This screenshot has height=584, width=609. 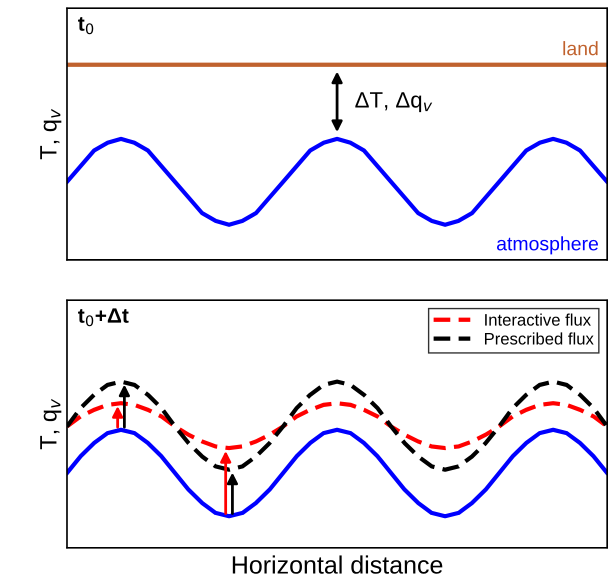 What do you see at coordinates (539, 338) in the screenshot?
I see `legend-label: Prescribed flux` at bounding box center [539, 338].